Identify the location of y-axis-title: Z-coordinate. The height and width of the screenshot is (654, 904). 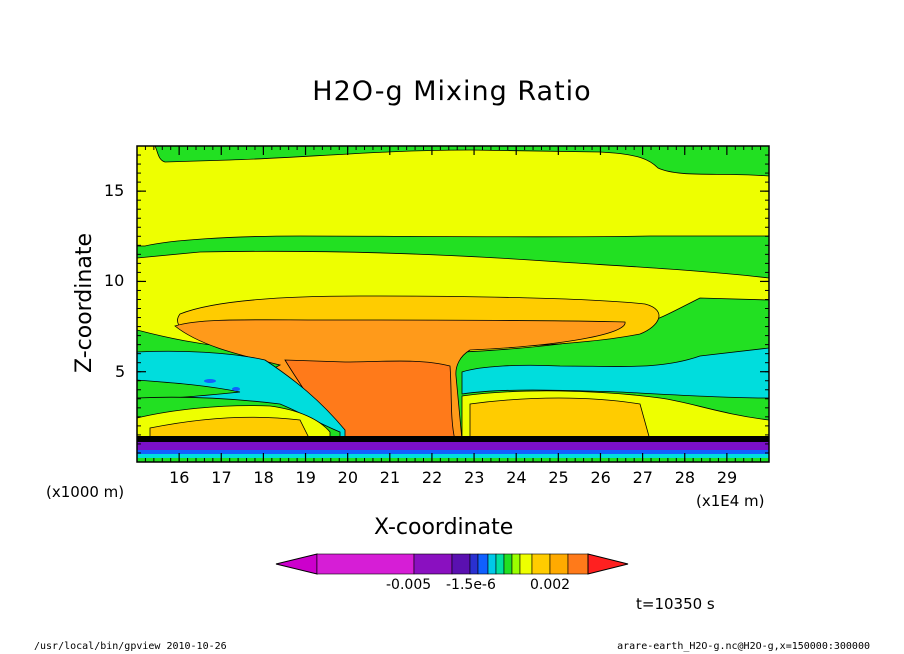
(84, 303).